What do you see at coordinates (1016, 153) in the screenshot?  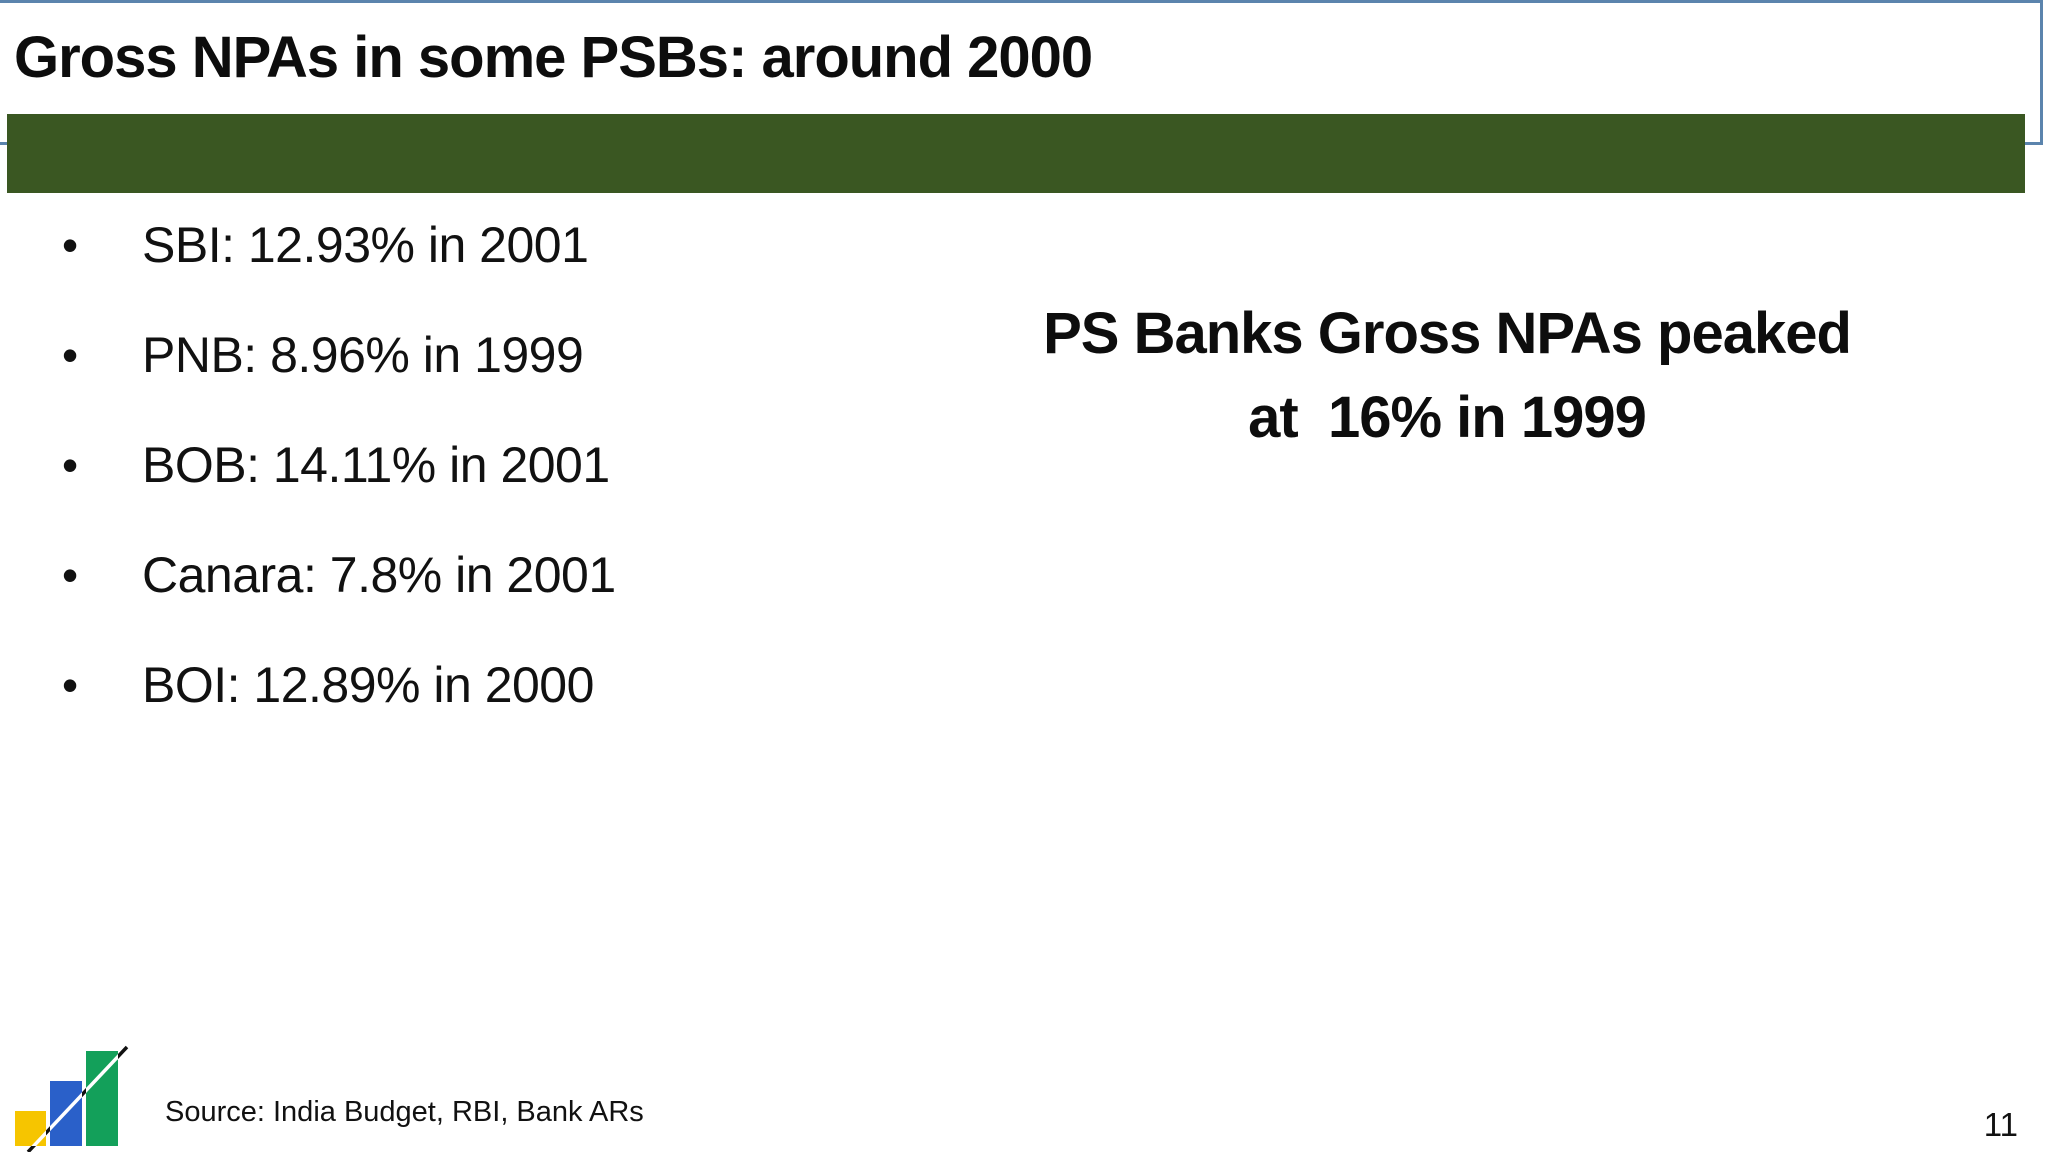 I see `header-green-bar` at bounding box center [1016, 153].